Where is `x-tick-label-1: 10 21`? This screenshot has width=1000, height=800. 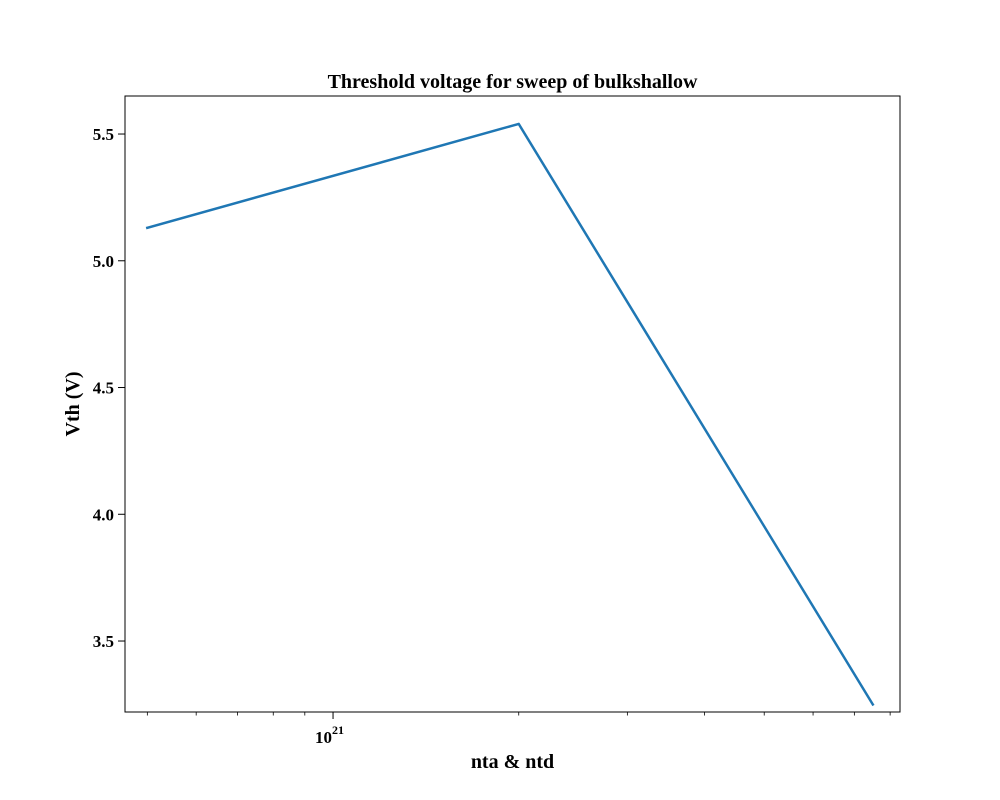 x-tick-label-1: 10 21 is located at coordinates (329, 735).